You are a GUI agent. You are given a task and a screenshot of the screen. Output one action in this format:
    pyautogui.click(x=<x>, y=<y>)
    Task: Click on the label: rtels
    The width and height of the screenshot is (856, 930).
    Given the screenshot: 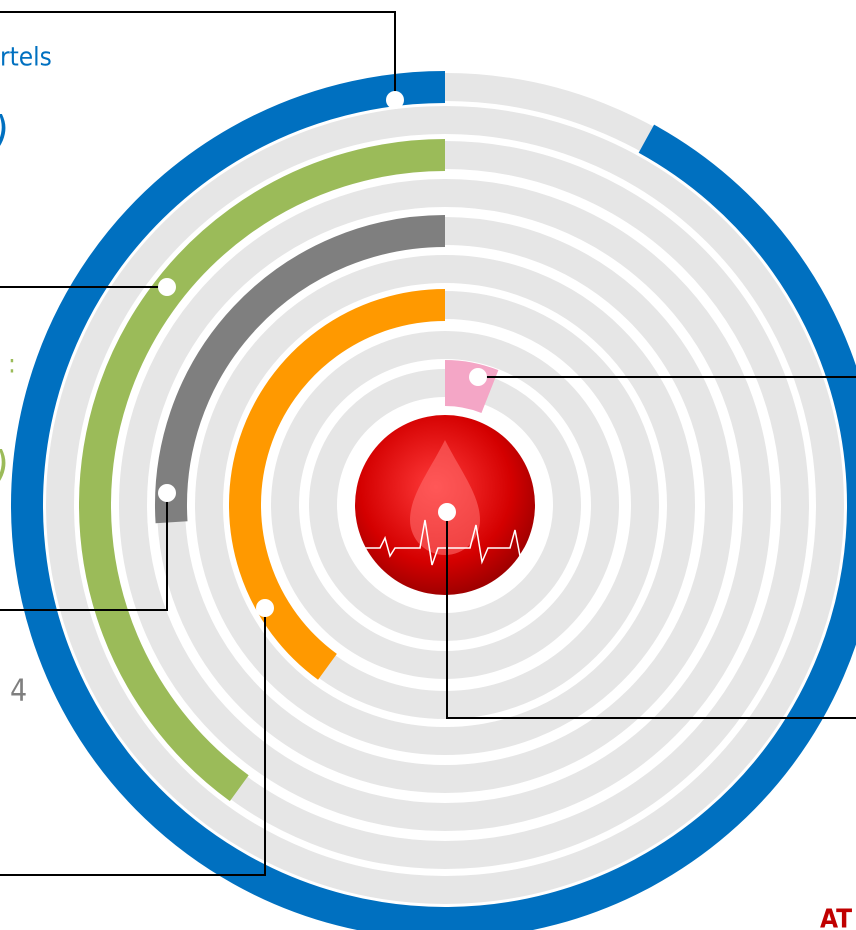 What is the action you would take?
    pyautogui.click(x=26, y=58)
    